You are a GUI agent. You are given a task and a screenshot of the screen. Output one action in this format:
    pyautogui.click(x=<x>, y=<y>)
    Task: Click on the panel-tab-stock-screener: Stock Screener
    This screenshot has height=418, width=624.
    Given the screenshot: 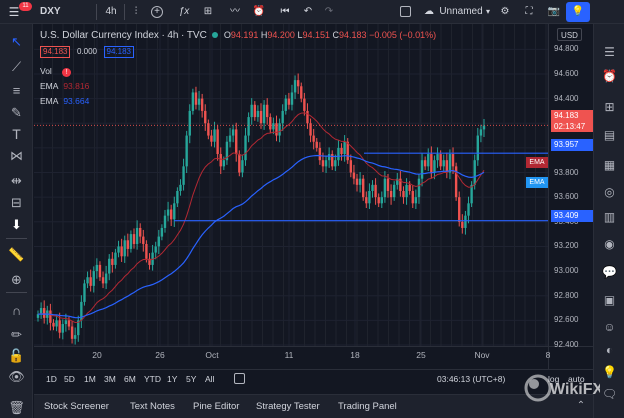 What is the action you would take?
    pyautogui.click(x=76, y=406)
    